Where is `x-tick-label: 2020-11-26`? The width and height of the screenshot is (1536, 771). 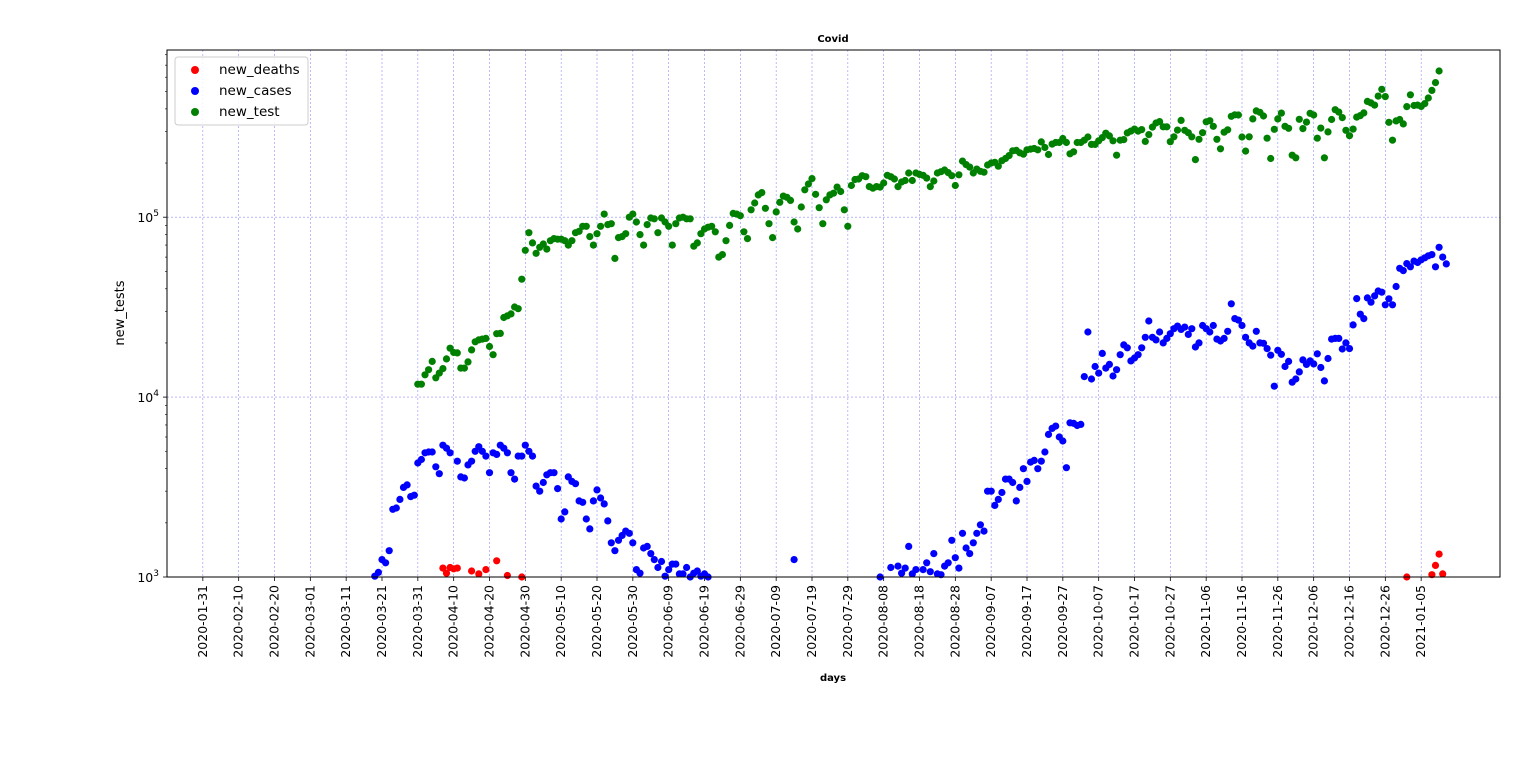 x-tick-label: 2020-11-26 is located at coordinates (1277, 621).